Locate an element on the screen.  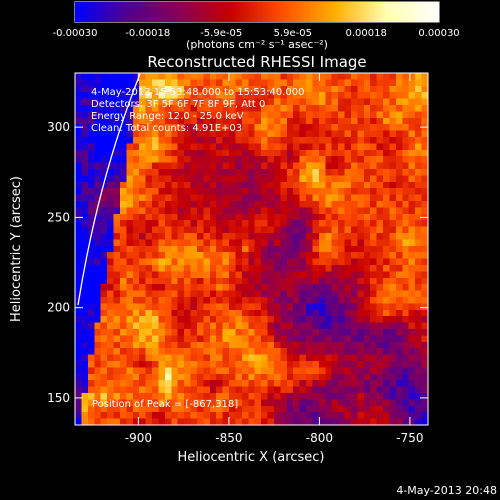
colorbar-tick-label: 0.00030 is located at coordinates (438, 33).